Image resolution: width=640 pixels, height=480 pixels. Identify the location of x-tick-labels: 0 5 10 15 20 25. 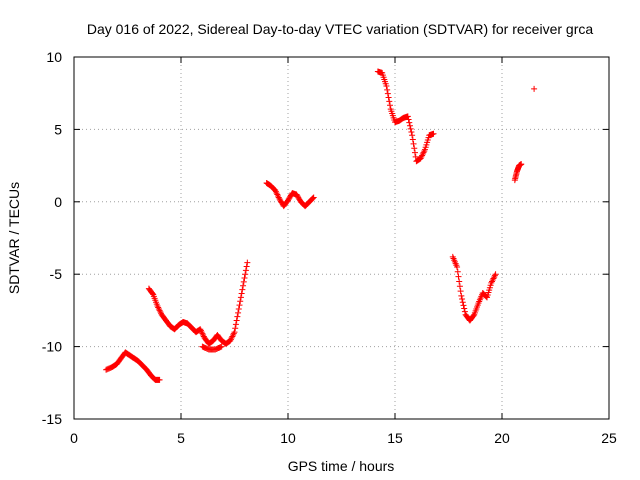
(343, 438).